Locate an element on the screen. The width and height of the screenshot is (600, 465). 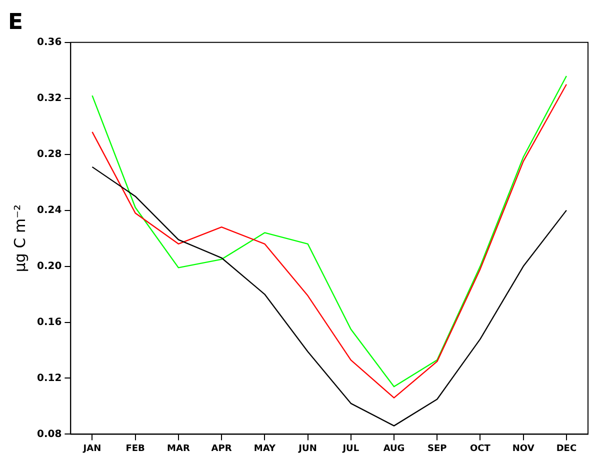
chart-title: E is located at coordinates (16, 22).